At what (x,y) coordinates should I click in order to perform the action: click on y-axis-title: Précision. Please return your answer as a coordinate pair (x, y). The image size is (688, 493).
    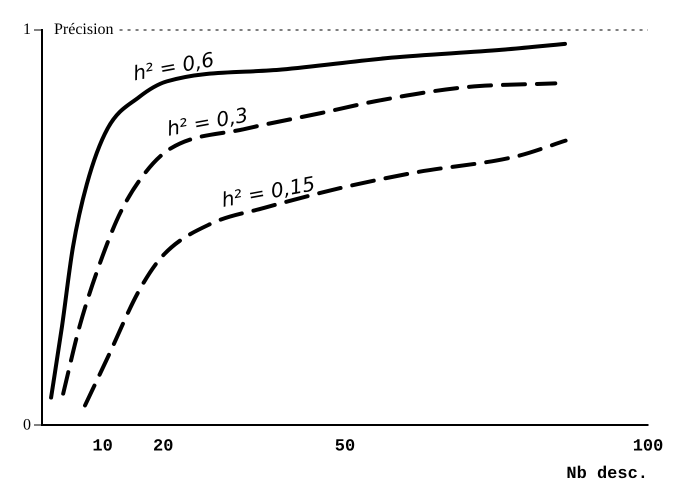
    Looking at the image, I should click on (84, 29).